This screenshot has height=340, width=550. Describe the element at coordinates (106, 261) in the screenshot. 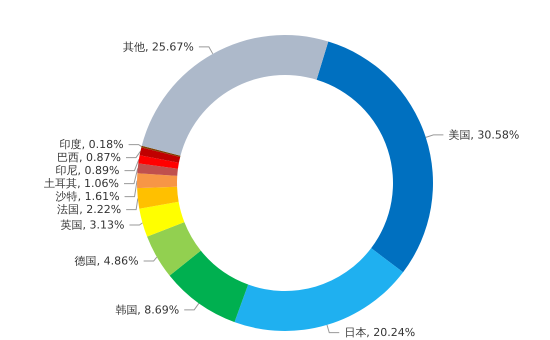

I see `slice-label: 德国, 4.86%` at that location.